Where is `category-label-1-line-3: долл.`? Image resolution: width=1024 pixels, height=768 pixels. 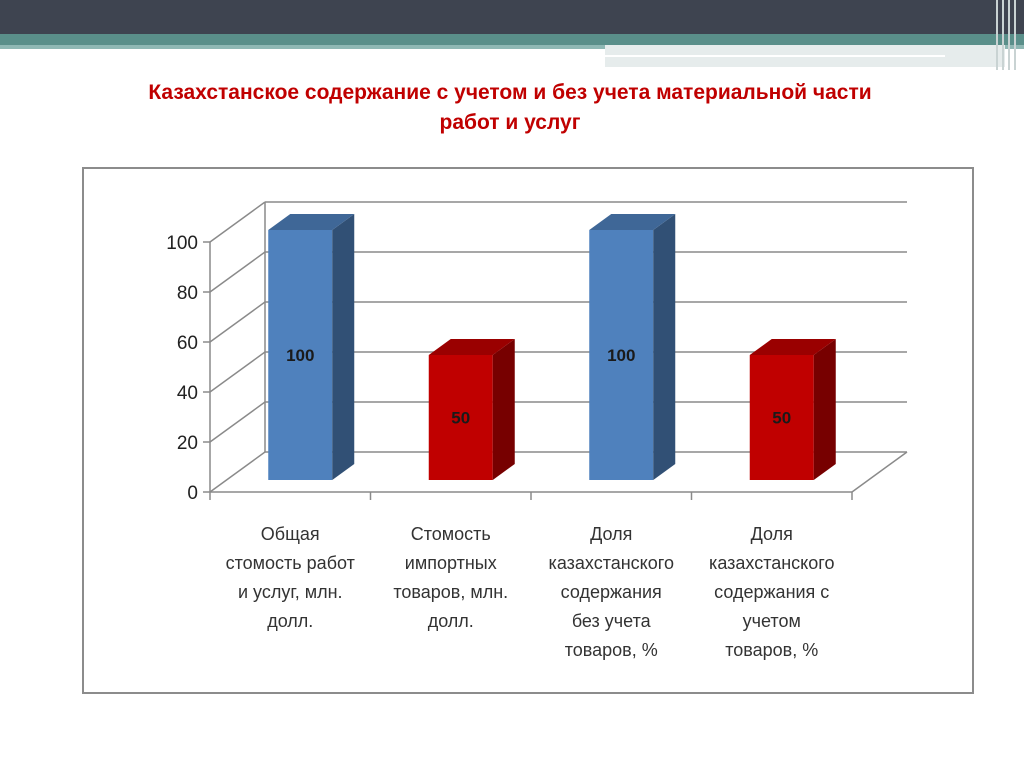 category-label-1-line-3: долл. is located at coordinates (451, 621).